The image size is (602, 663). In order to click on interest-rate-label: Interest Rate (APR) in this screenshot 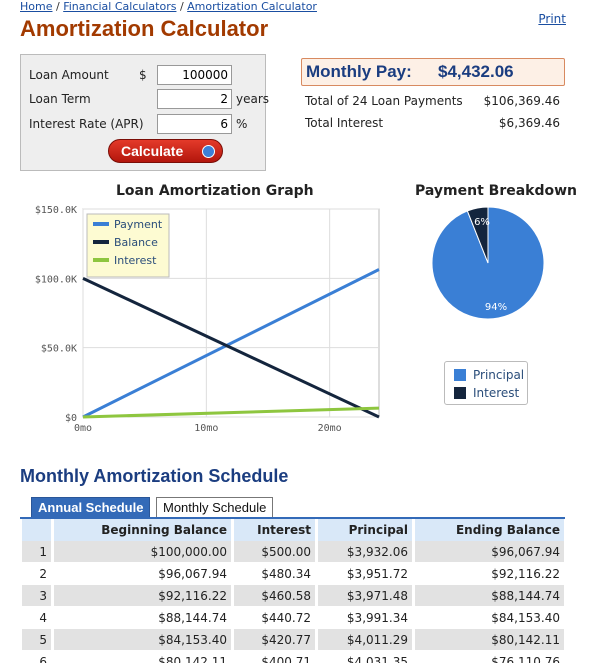, I will do `click(86, 124)`.